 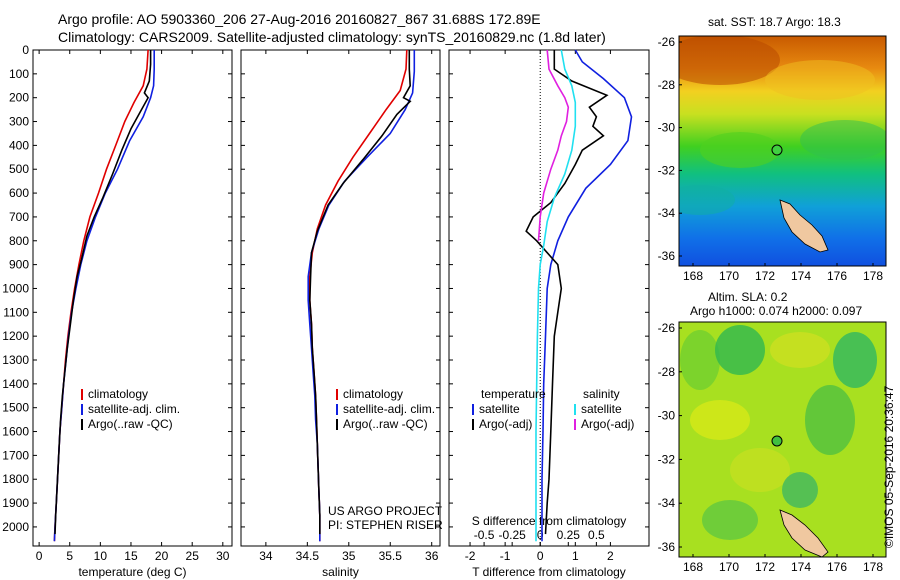 I want to click on y-tick-label: 600, so click(x=19, y=193).